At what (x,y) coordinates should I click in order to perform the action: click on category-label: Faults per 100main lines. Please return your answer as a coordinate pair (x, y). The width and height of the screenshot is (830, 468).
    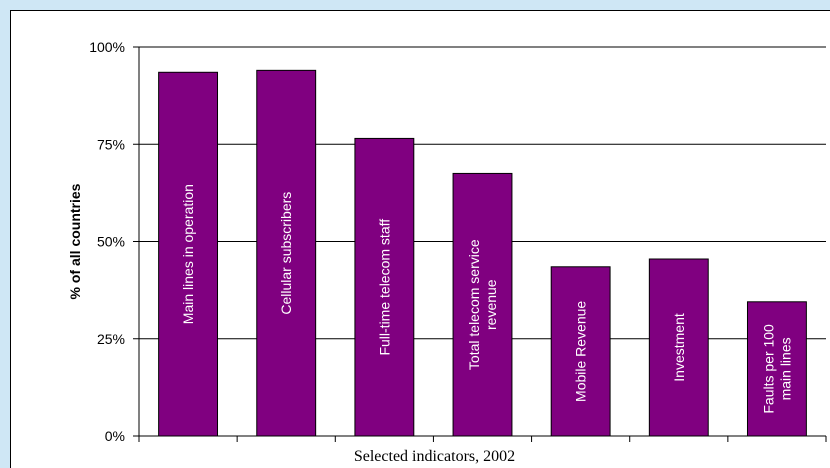
    Looking at the image, I should click on (776, 369).